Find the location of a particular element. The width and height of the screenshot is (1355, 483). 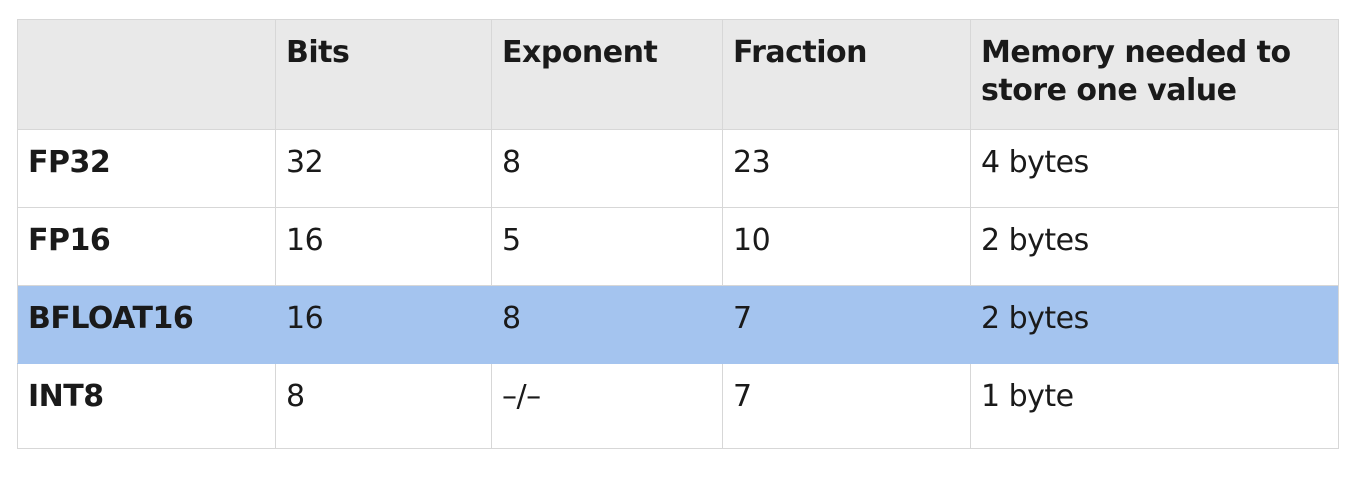

row-label: FP16 is located at coordinates (146, 246).